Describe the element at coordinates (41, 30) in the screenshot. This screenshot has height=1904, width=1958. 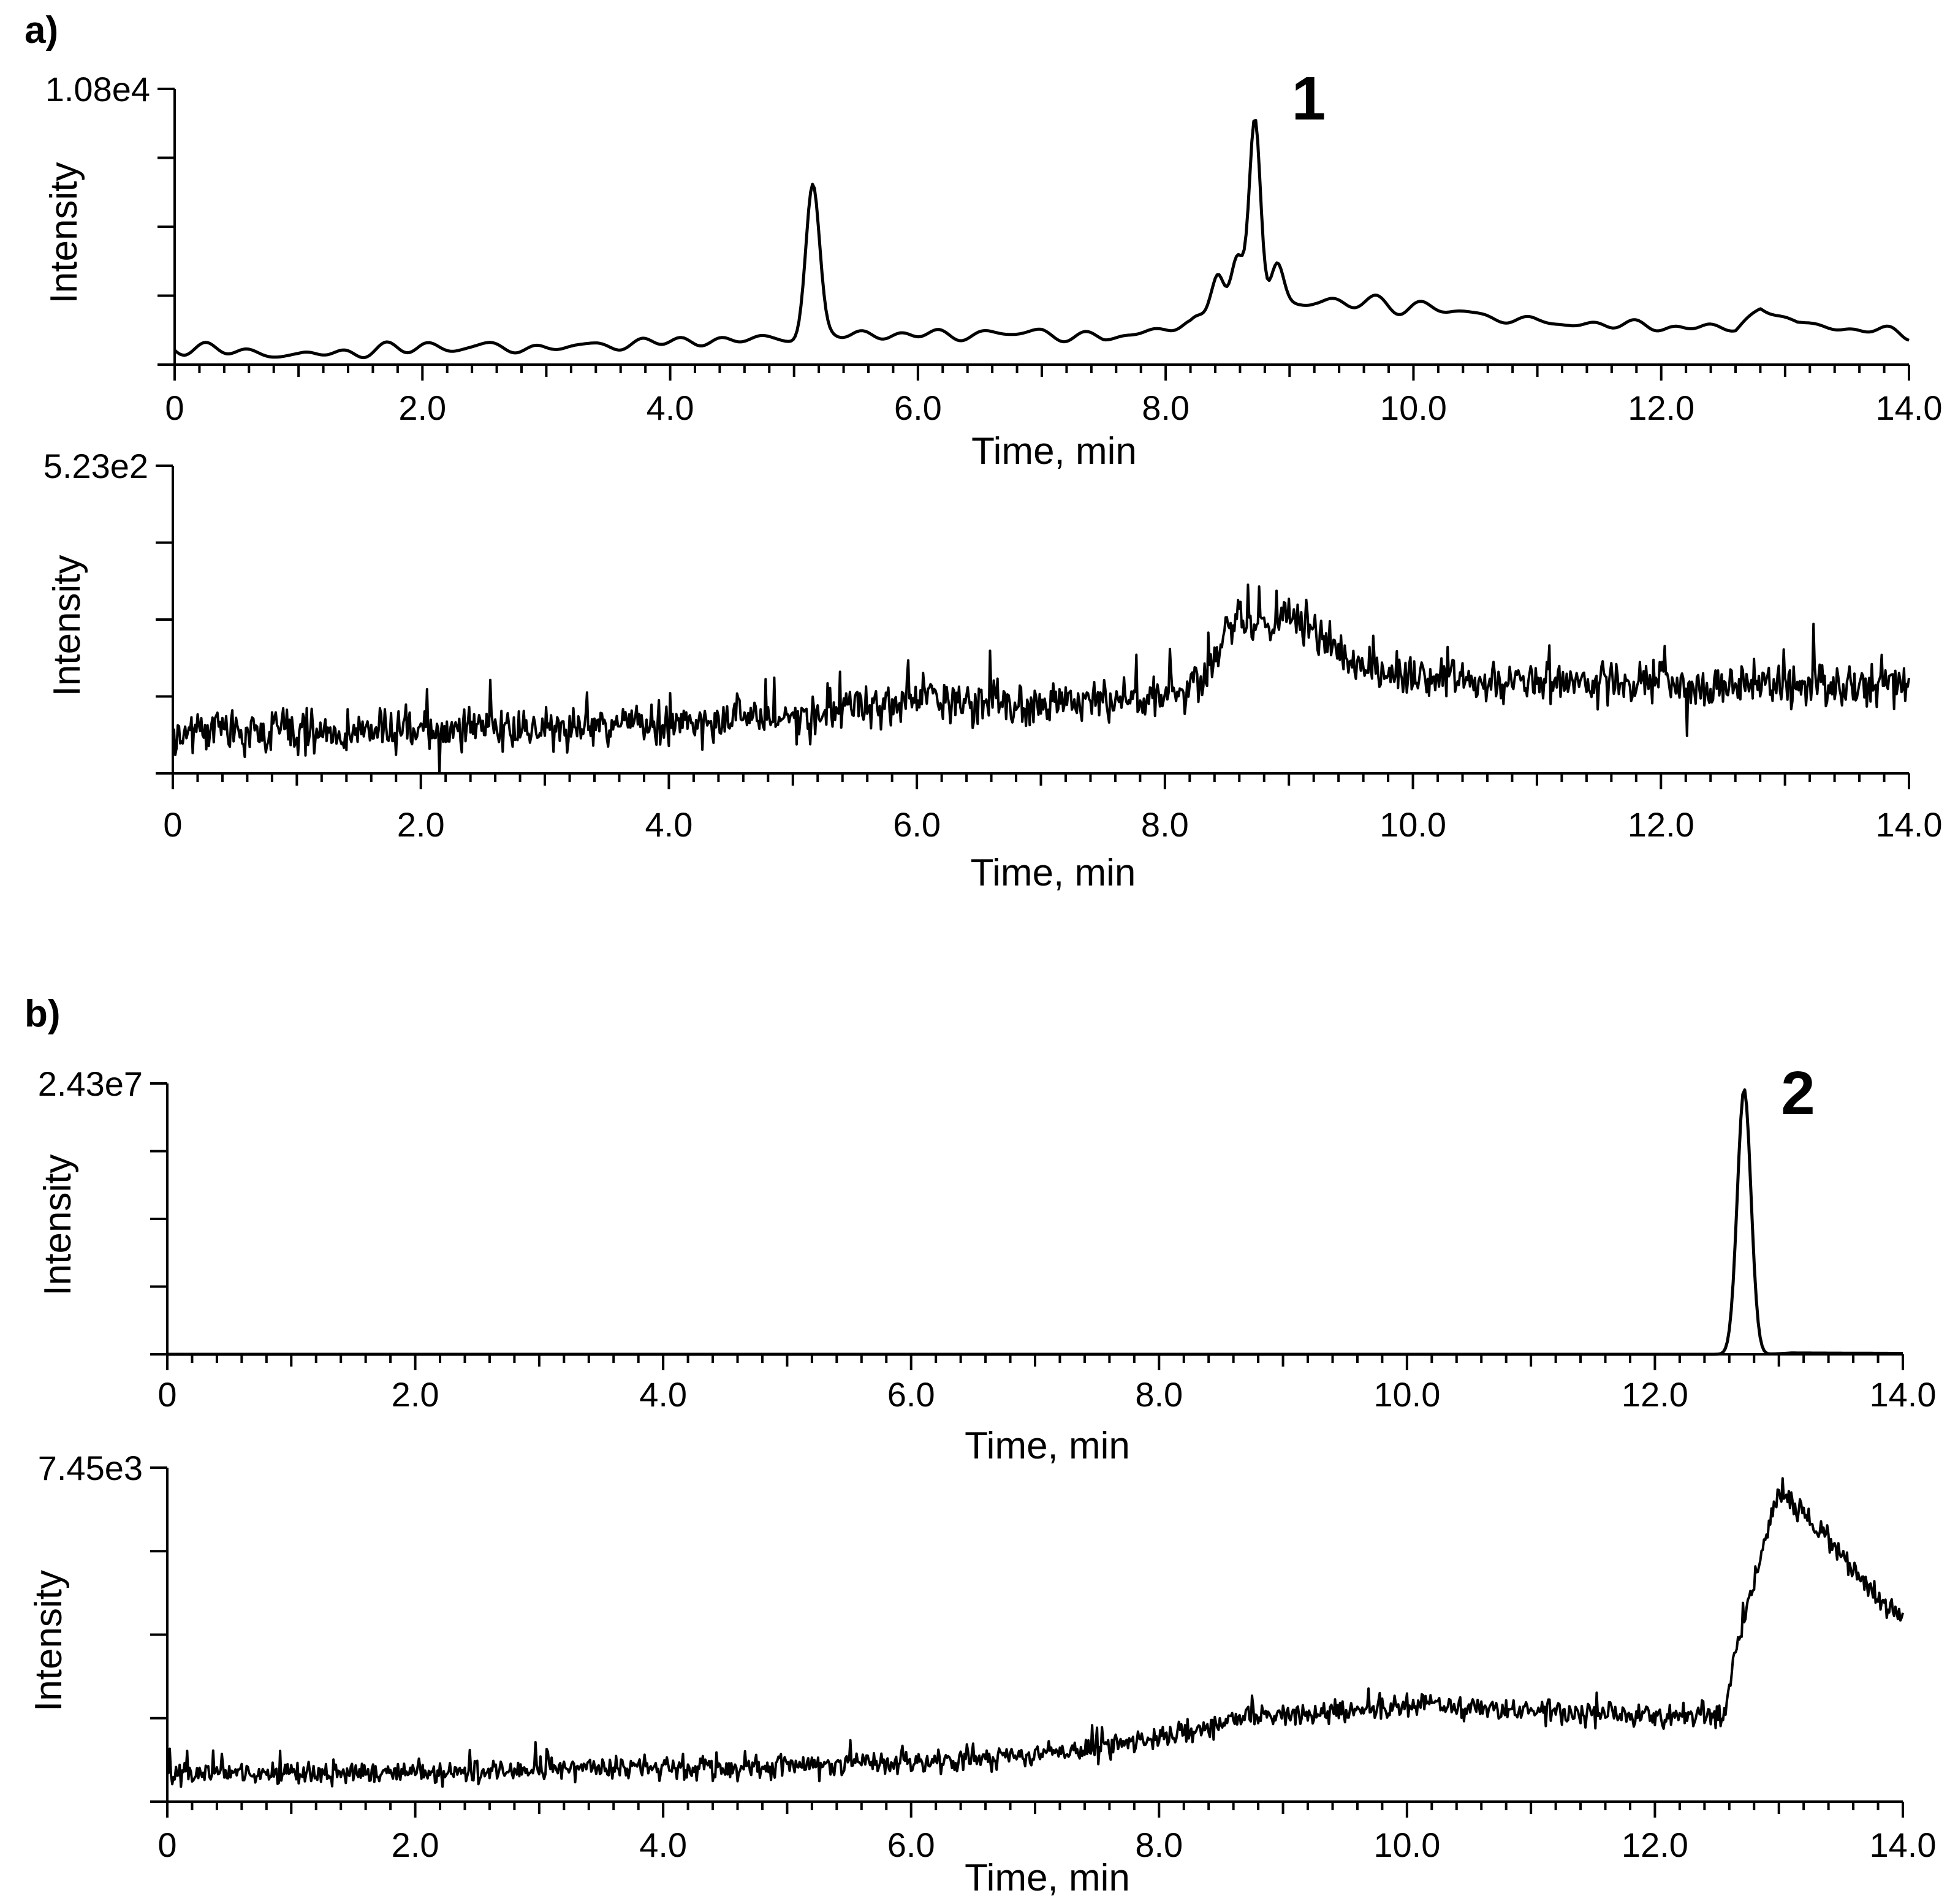
I see `panel-label-a: a)` at that location.